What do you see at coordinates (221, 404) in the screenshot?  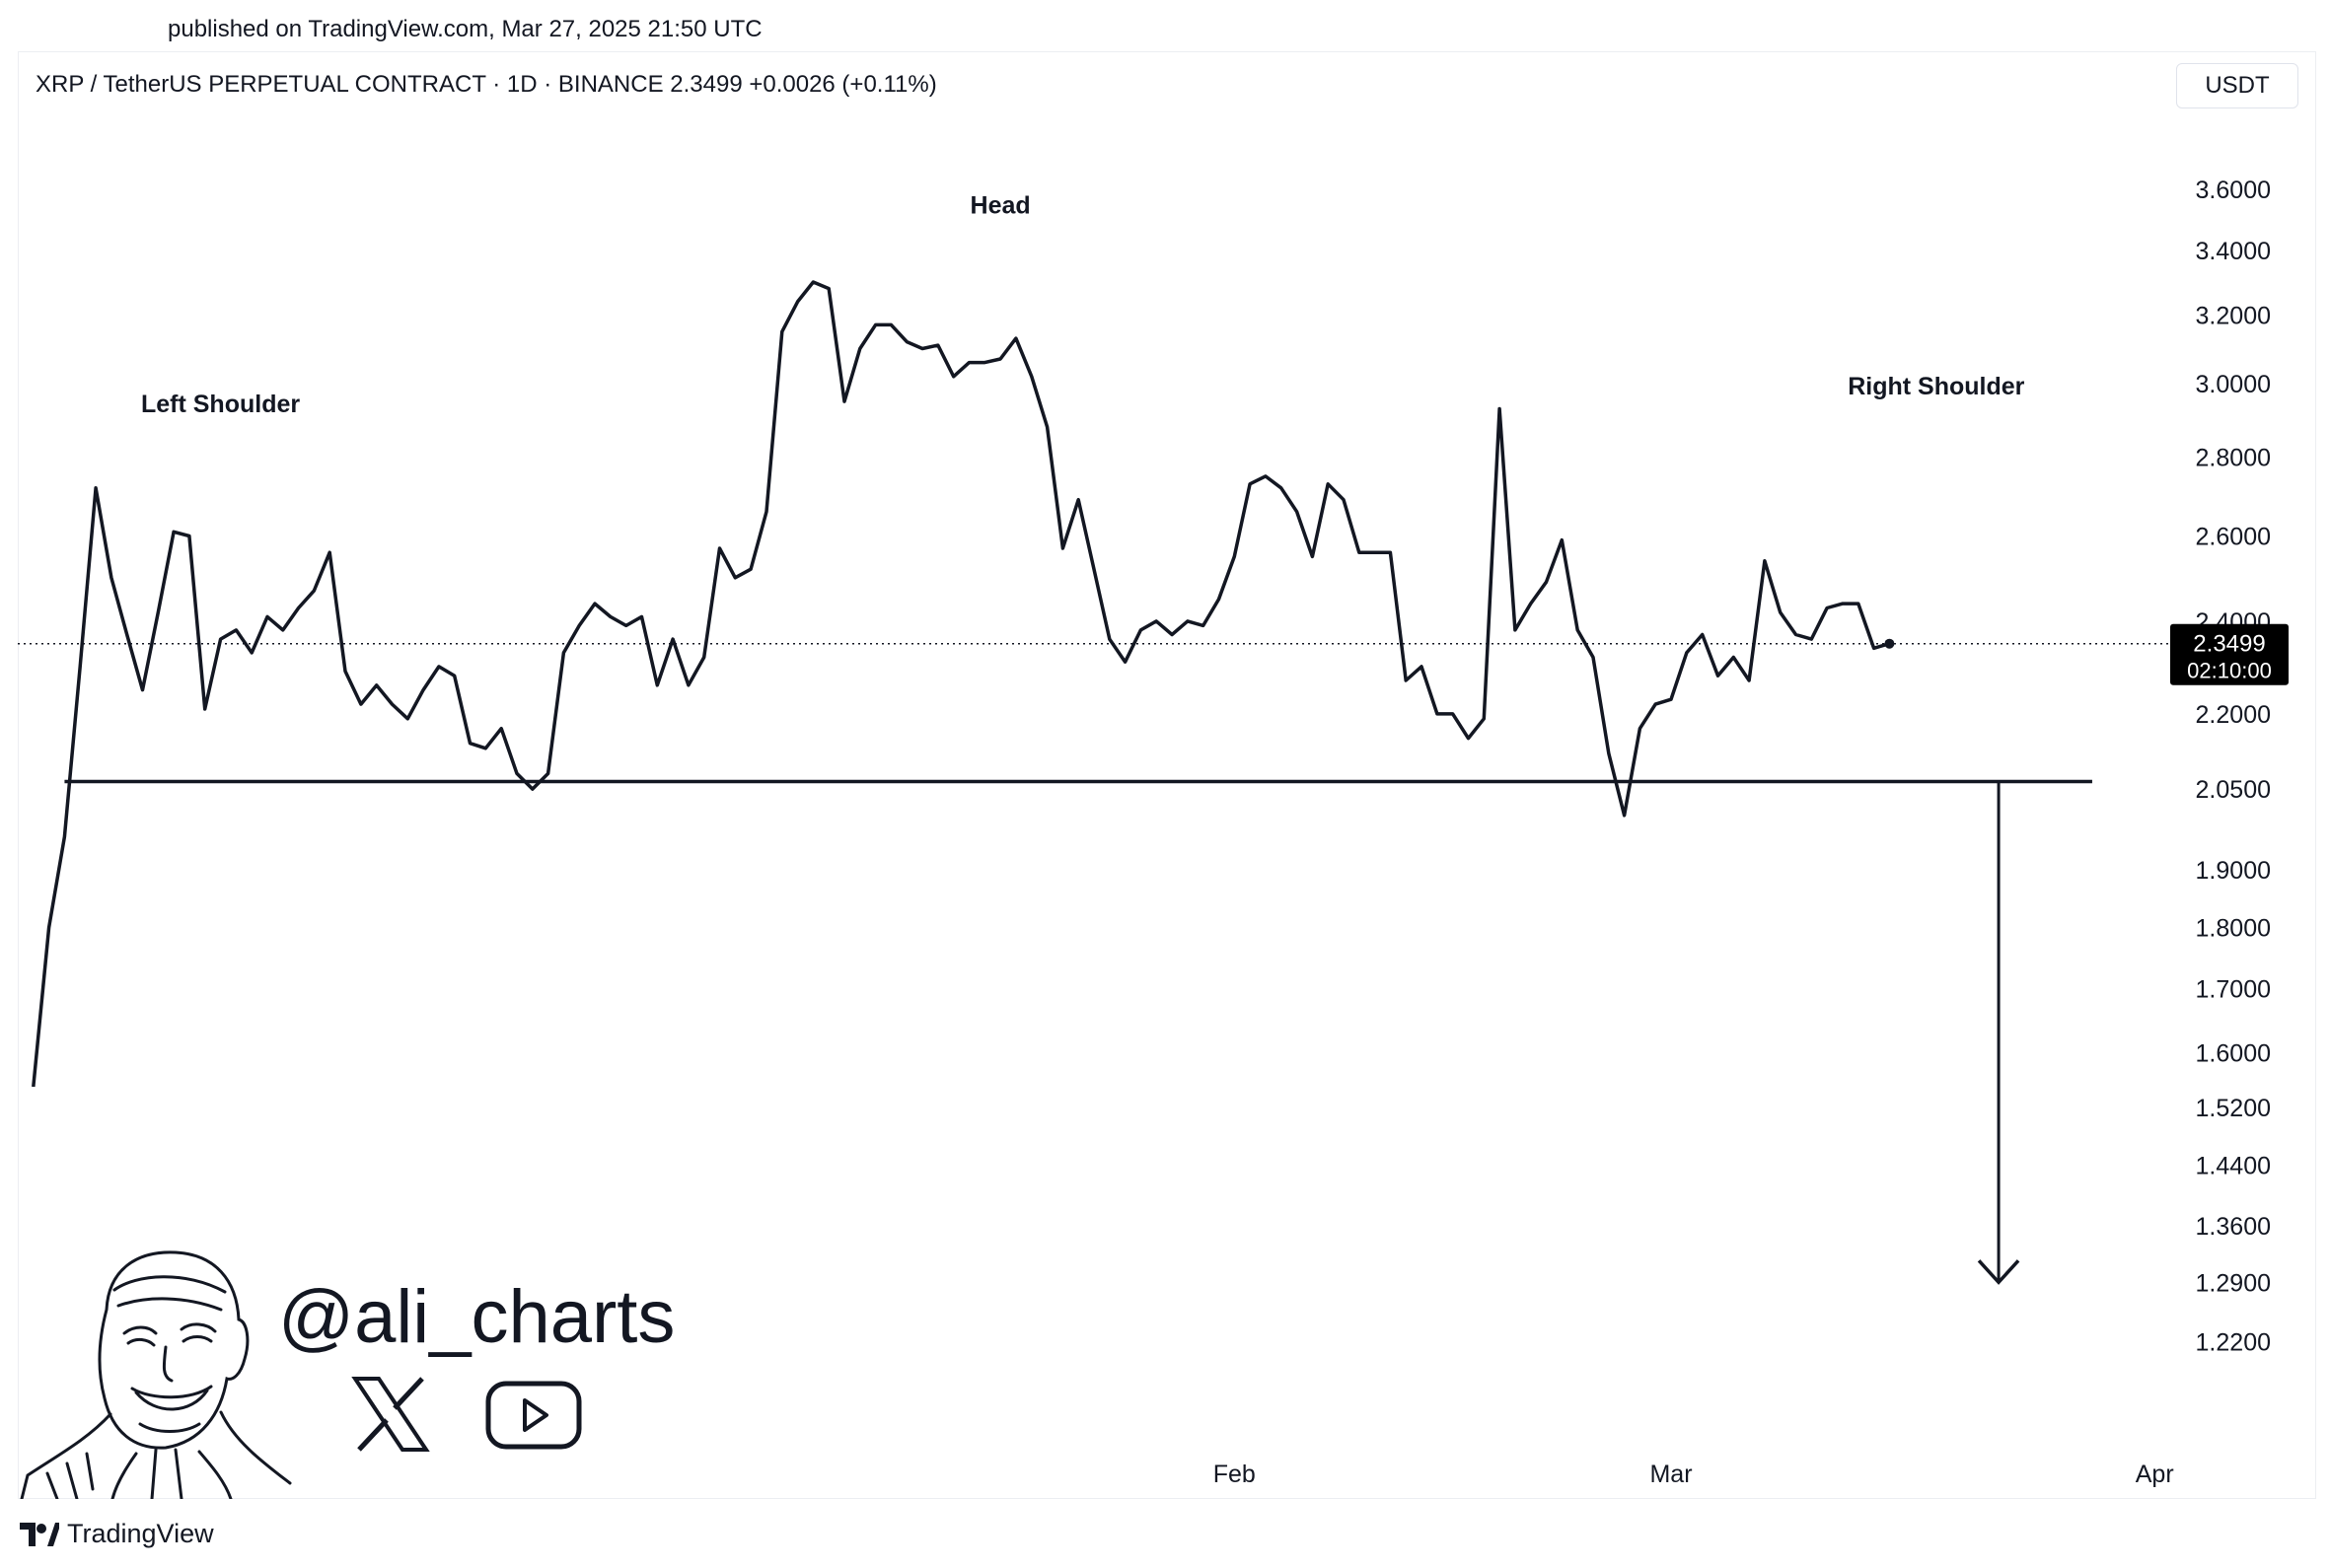 I see `pattern-annotation: Left Shoulder` at bounding box center [221, 404].